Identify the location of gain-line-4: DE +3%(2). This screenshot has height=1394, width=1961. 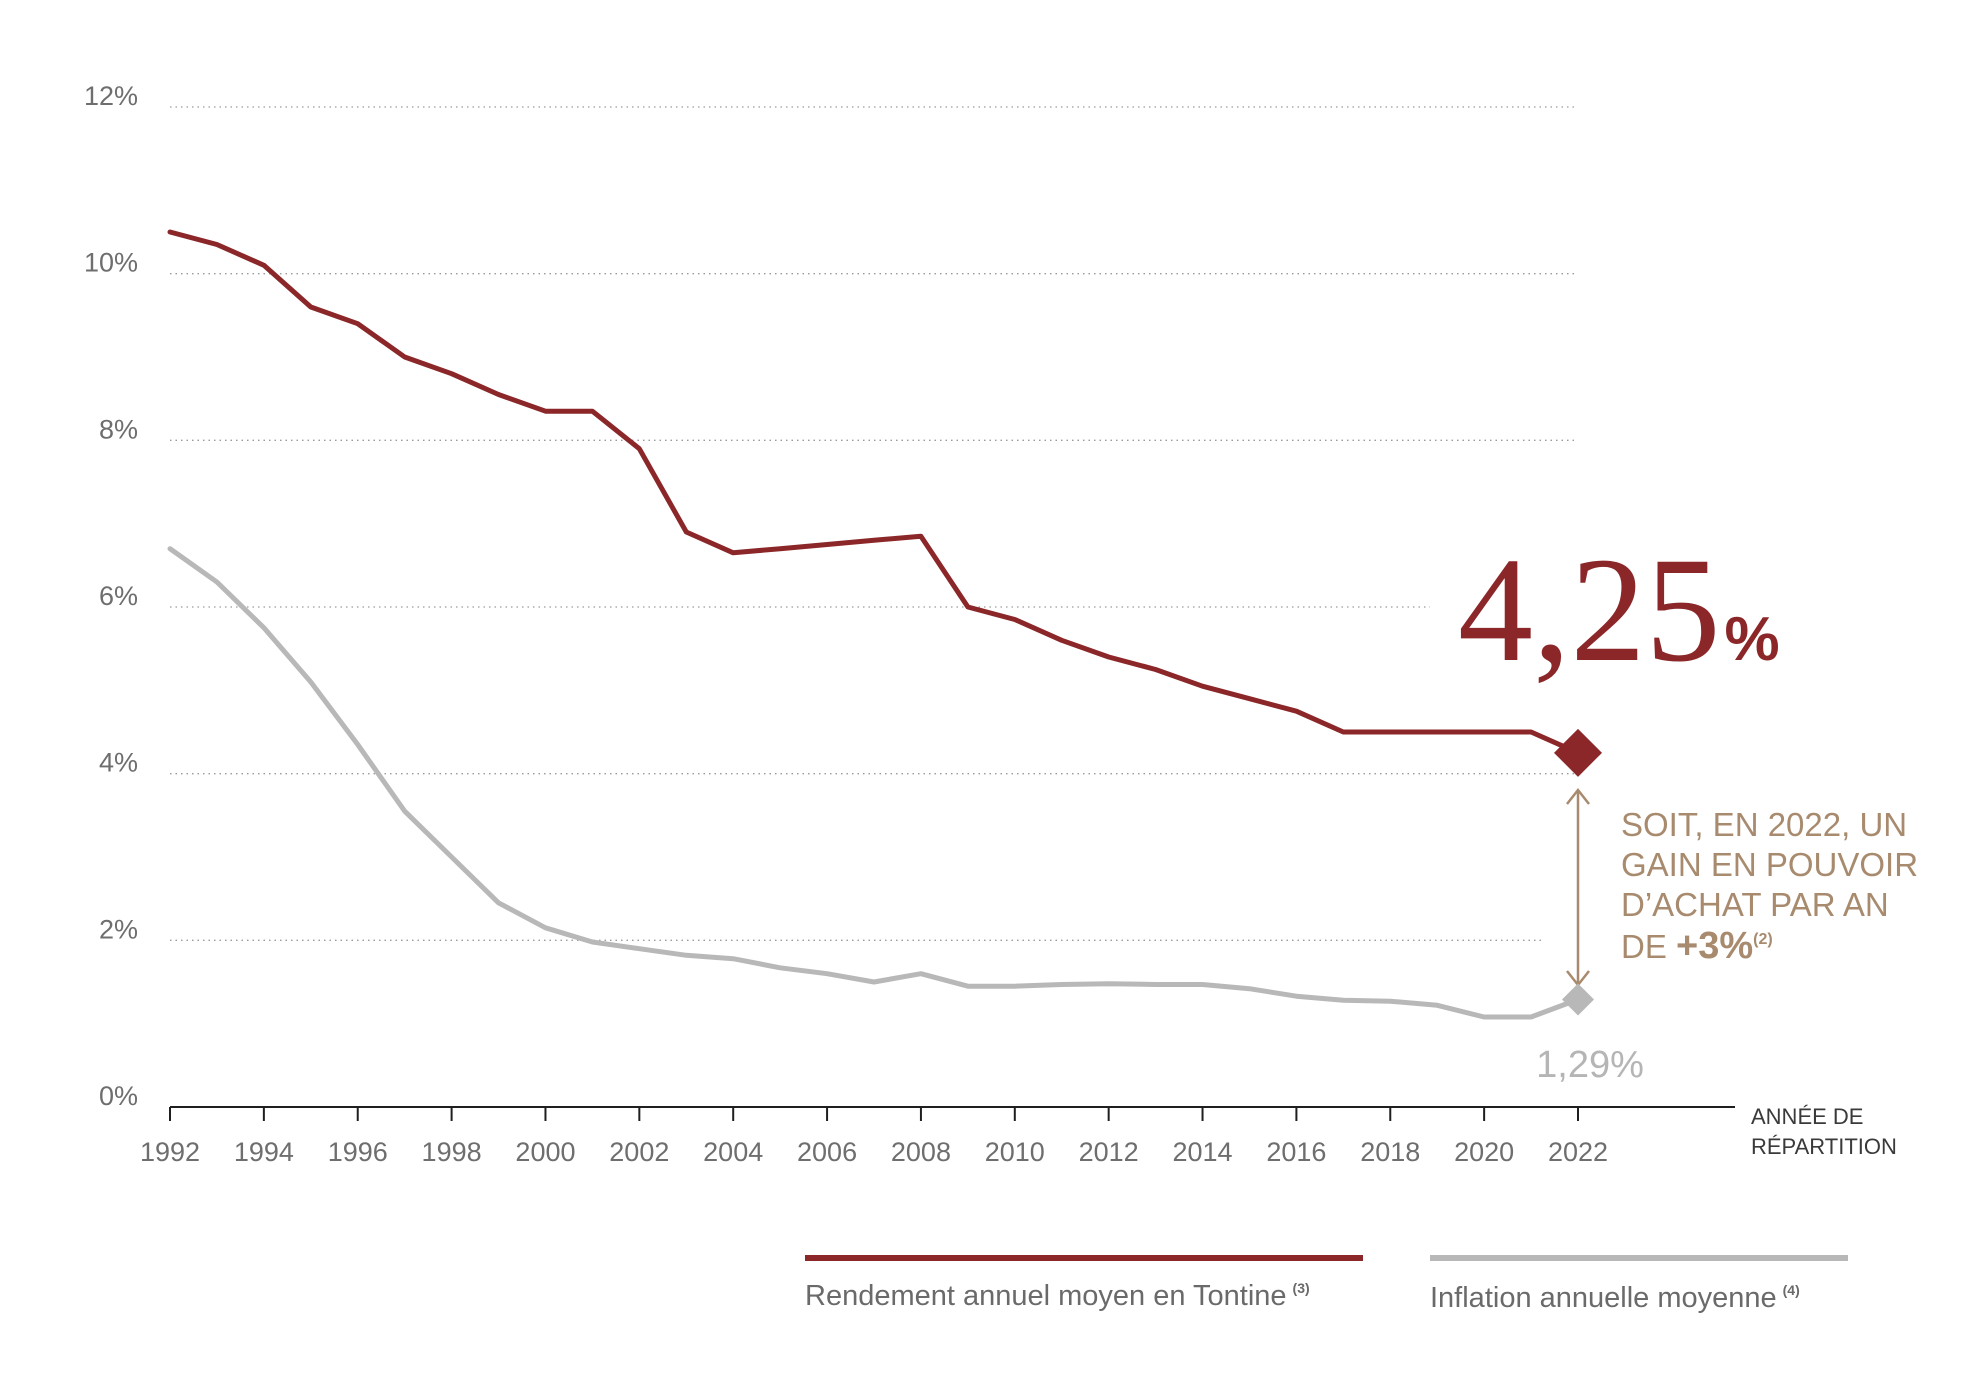
(1697, 946).